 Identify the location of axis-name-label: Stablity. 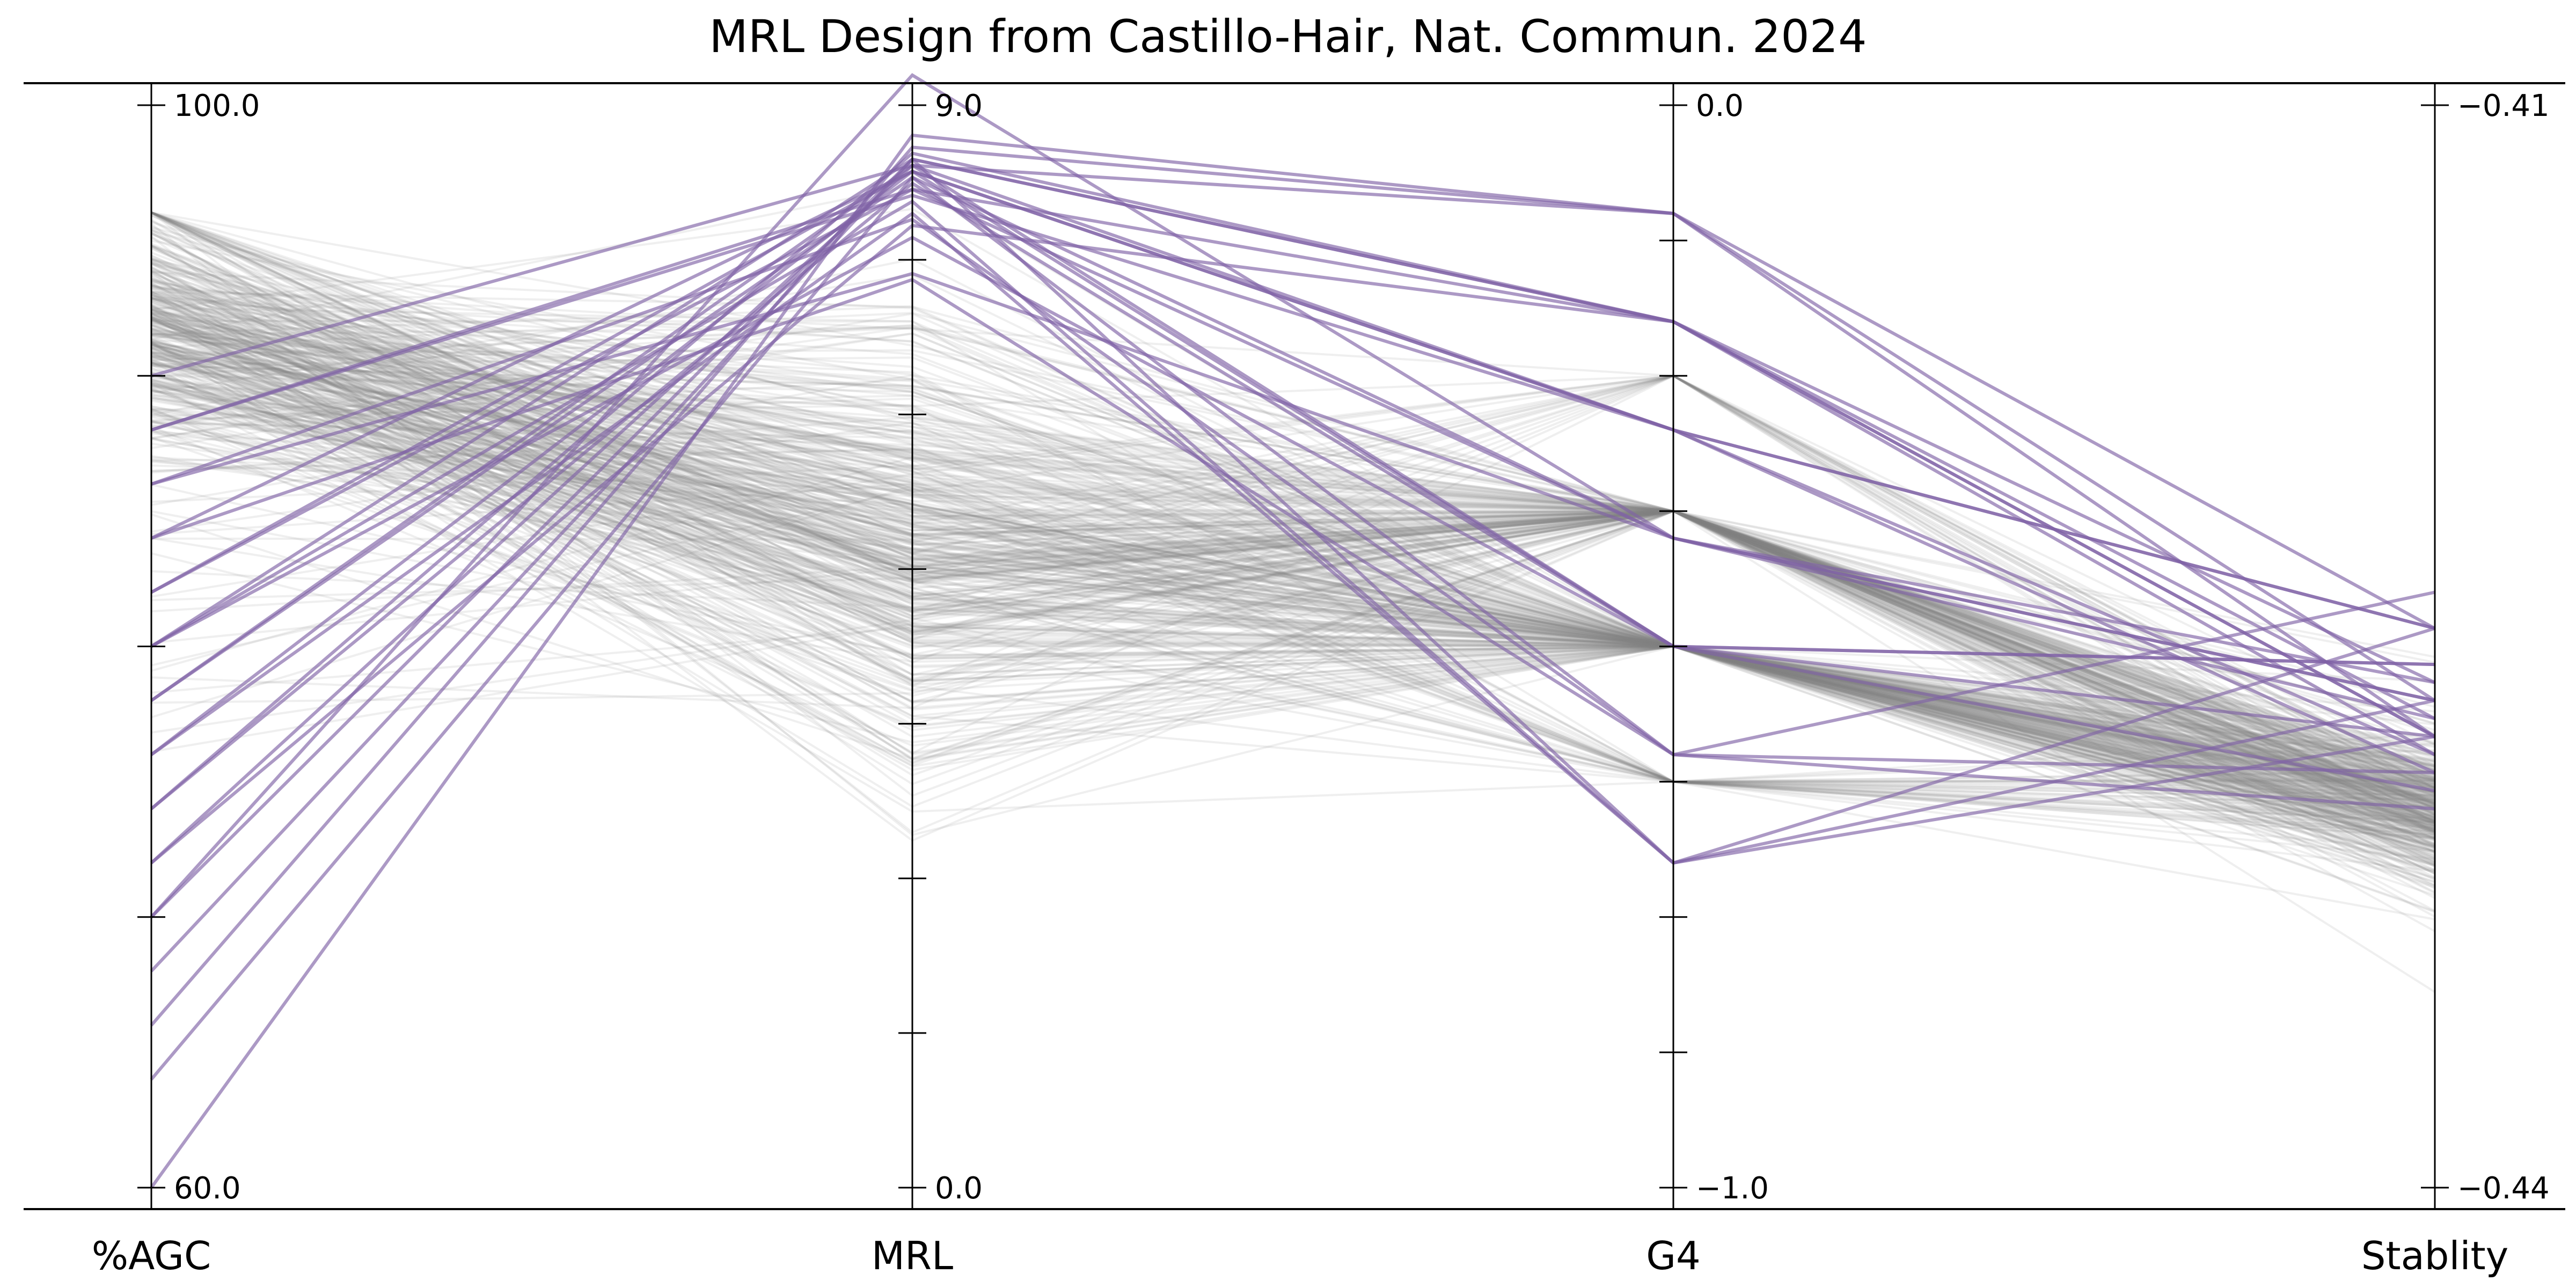
(2435, 1255).